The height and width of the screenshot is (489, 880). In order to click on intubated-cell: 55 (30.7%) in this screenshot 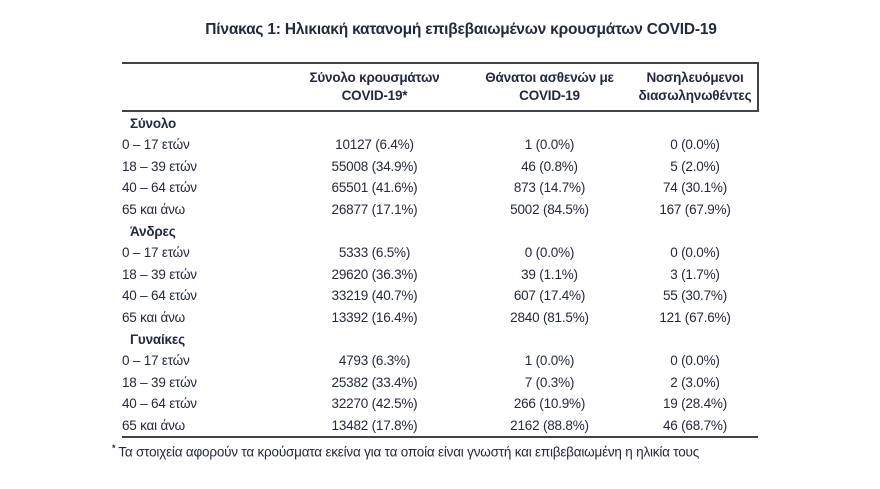, I will do `click(695, 296)`.